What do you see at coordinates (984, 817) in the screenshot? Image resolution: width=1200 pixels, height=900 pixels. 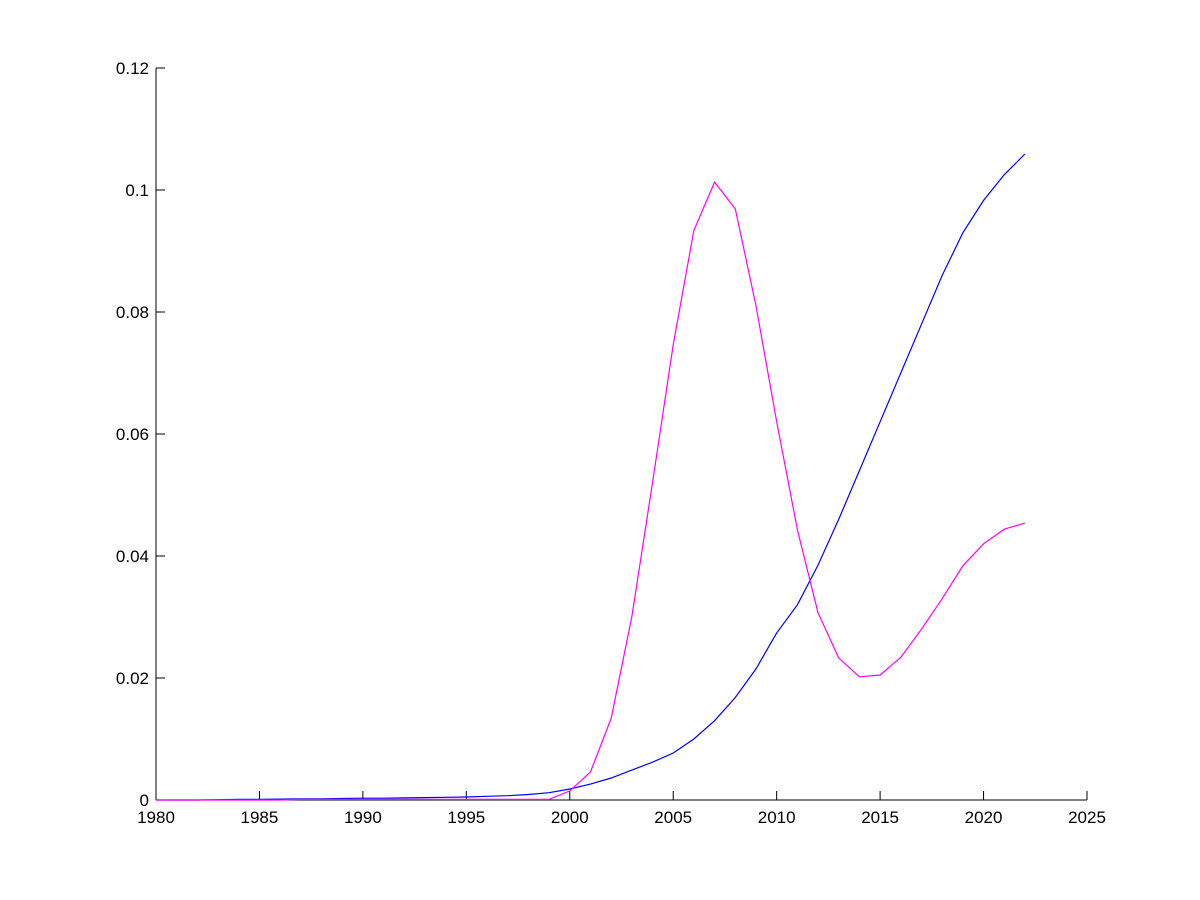 I see `x-tick-label: 2020` at bounding box center [984, 817].